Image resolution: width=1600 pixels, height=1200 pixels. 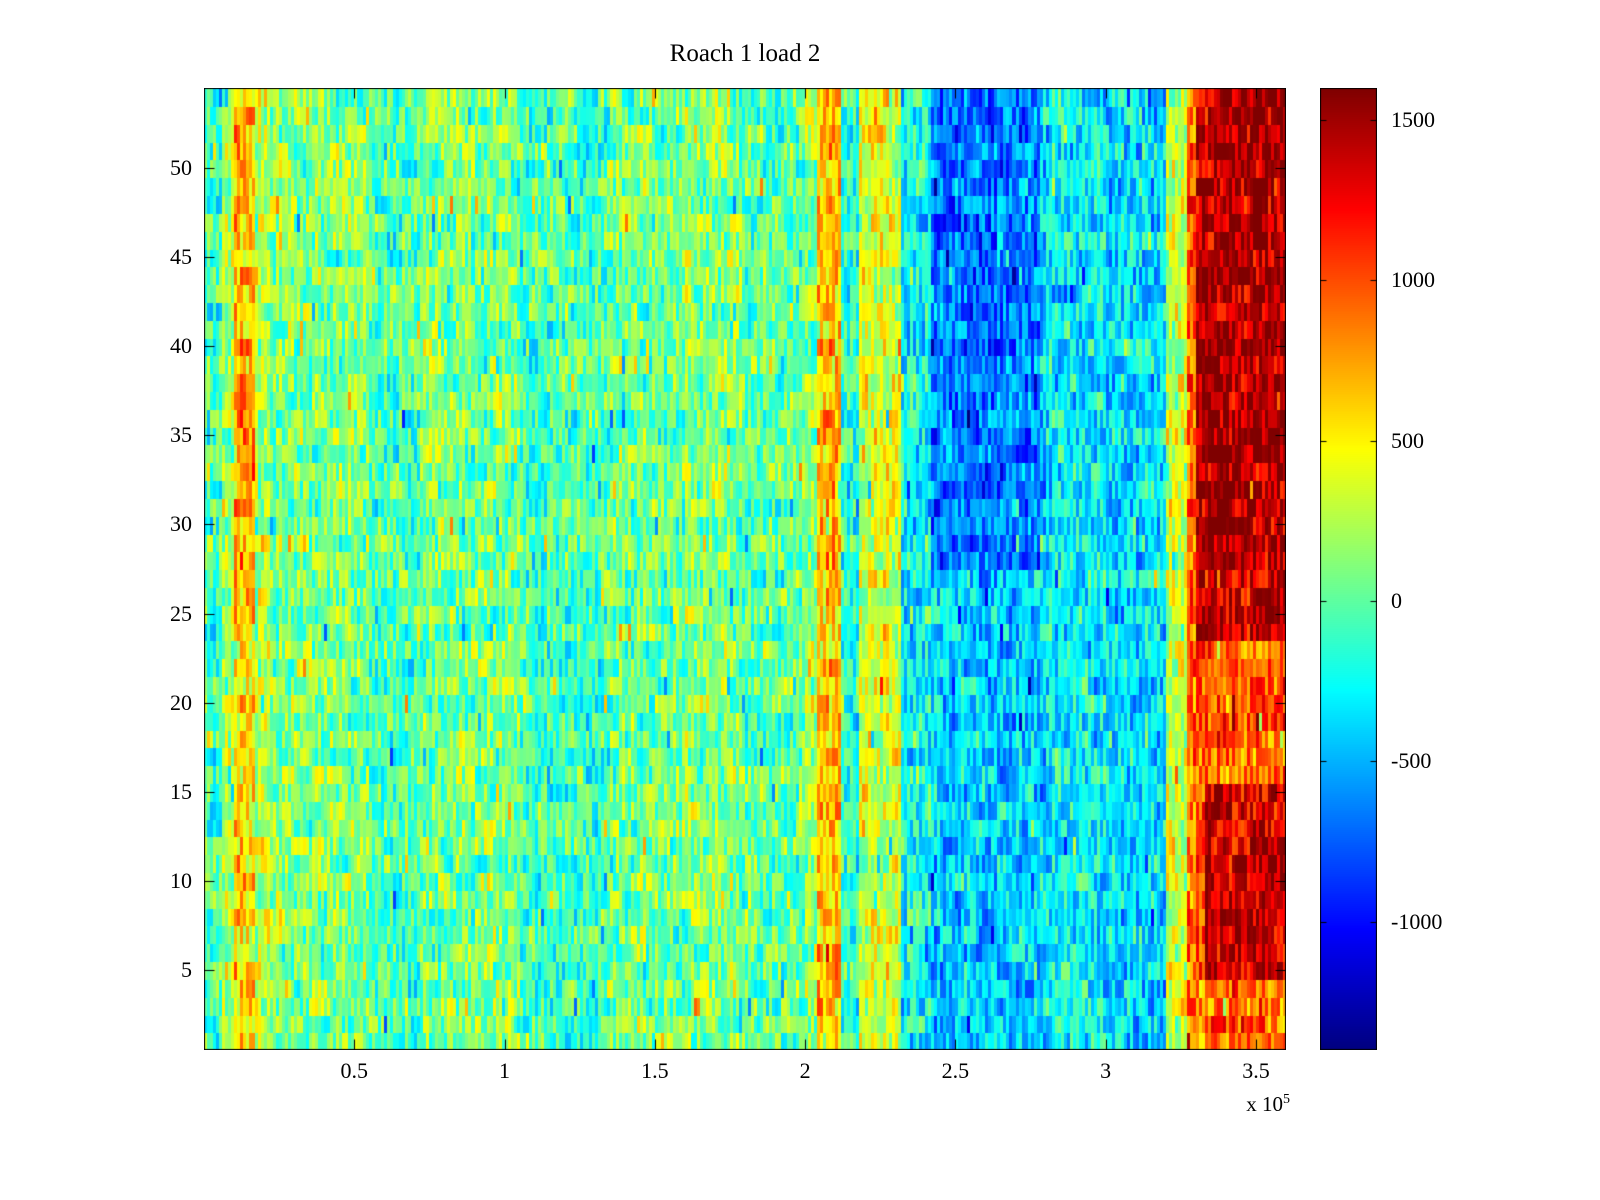 I want to click on y-tick-label: 30, so click(x=181, y=524).